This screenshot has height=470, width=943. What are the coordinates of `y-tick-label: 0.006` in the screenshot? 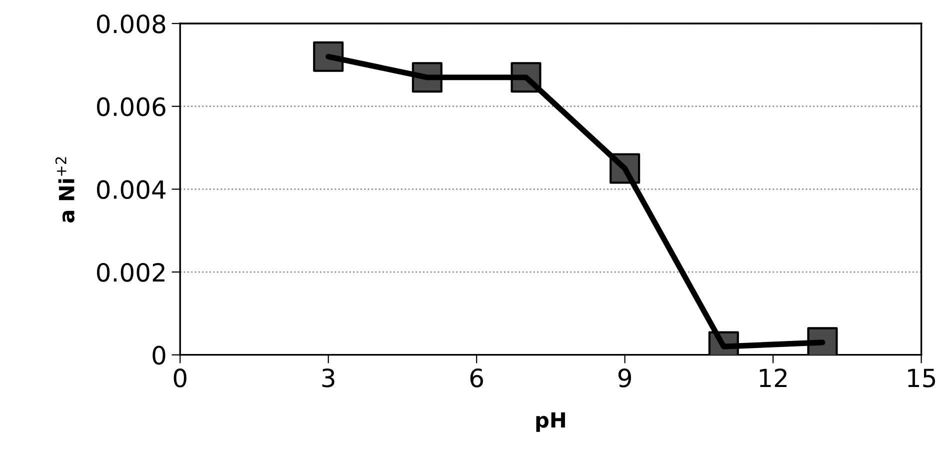 It's located at (131, 106).